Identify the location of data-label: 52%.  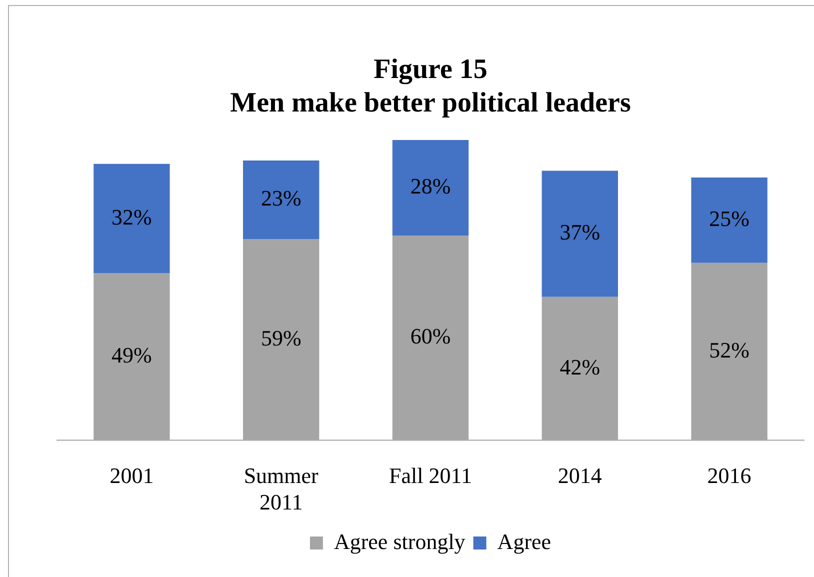
(729, 349).